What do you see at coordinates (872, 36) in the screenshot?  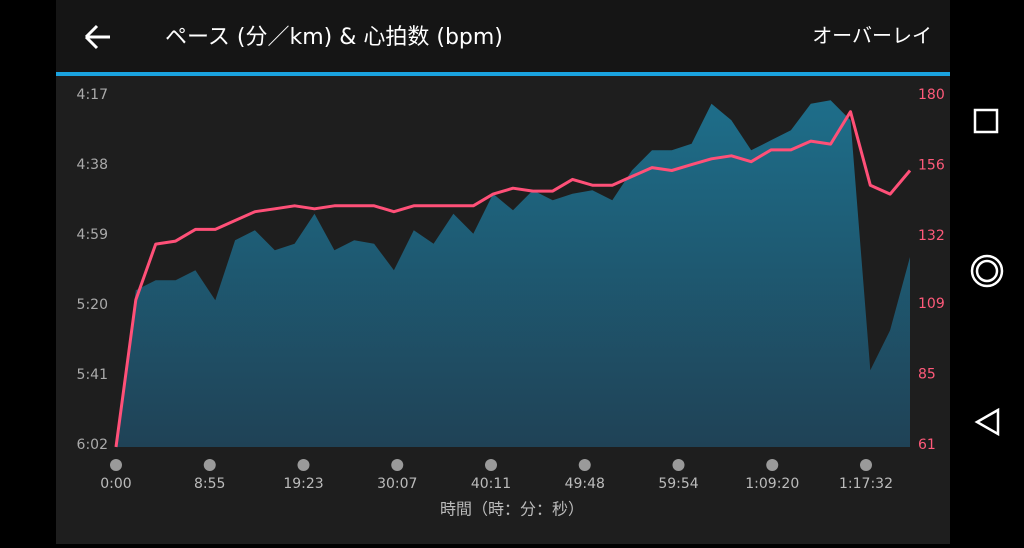 I see `overlay-button: オーバーレイ` at bounding box center [872, 36].